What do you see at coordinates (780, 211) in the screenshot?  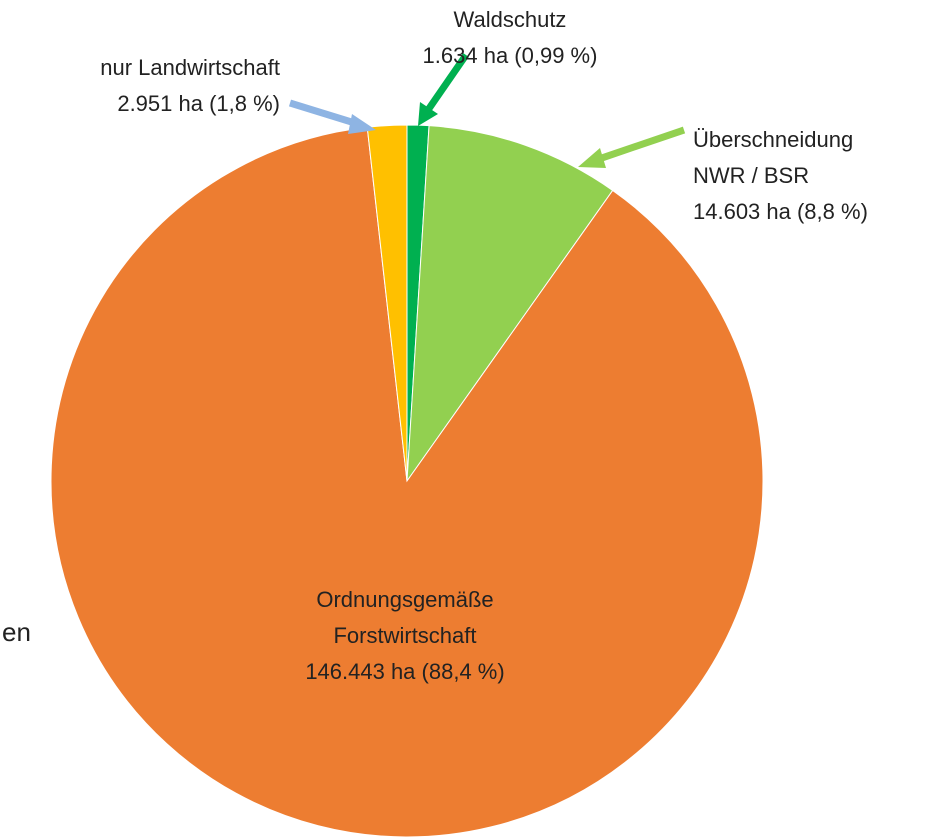 I see `slice-value: 14.603 ha (8,8 %)` at bounding box center [780, 211].